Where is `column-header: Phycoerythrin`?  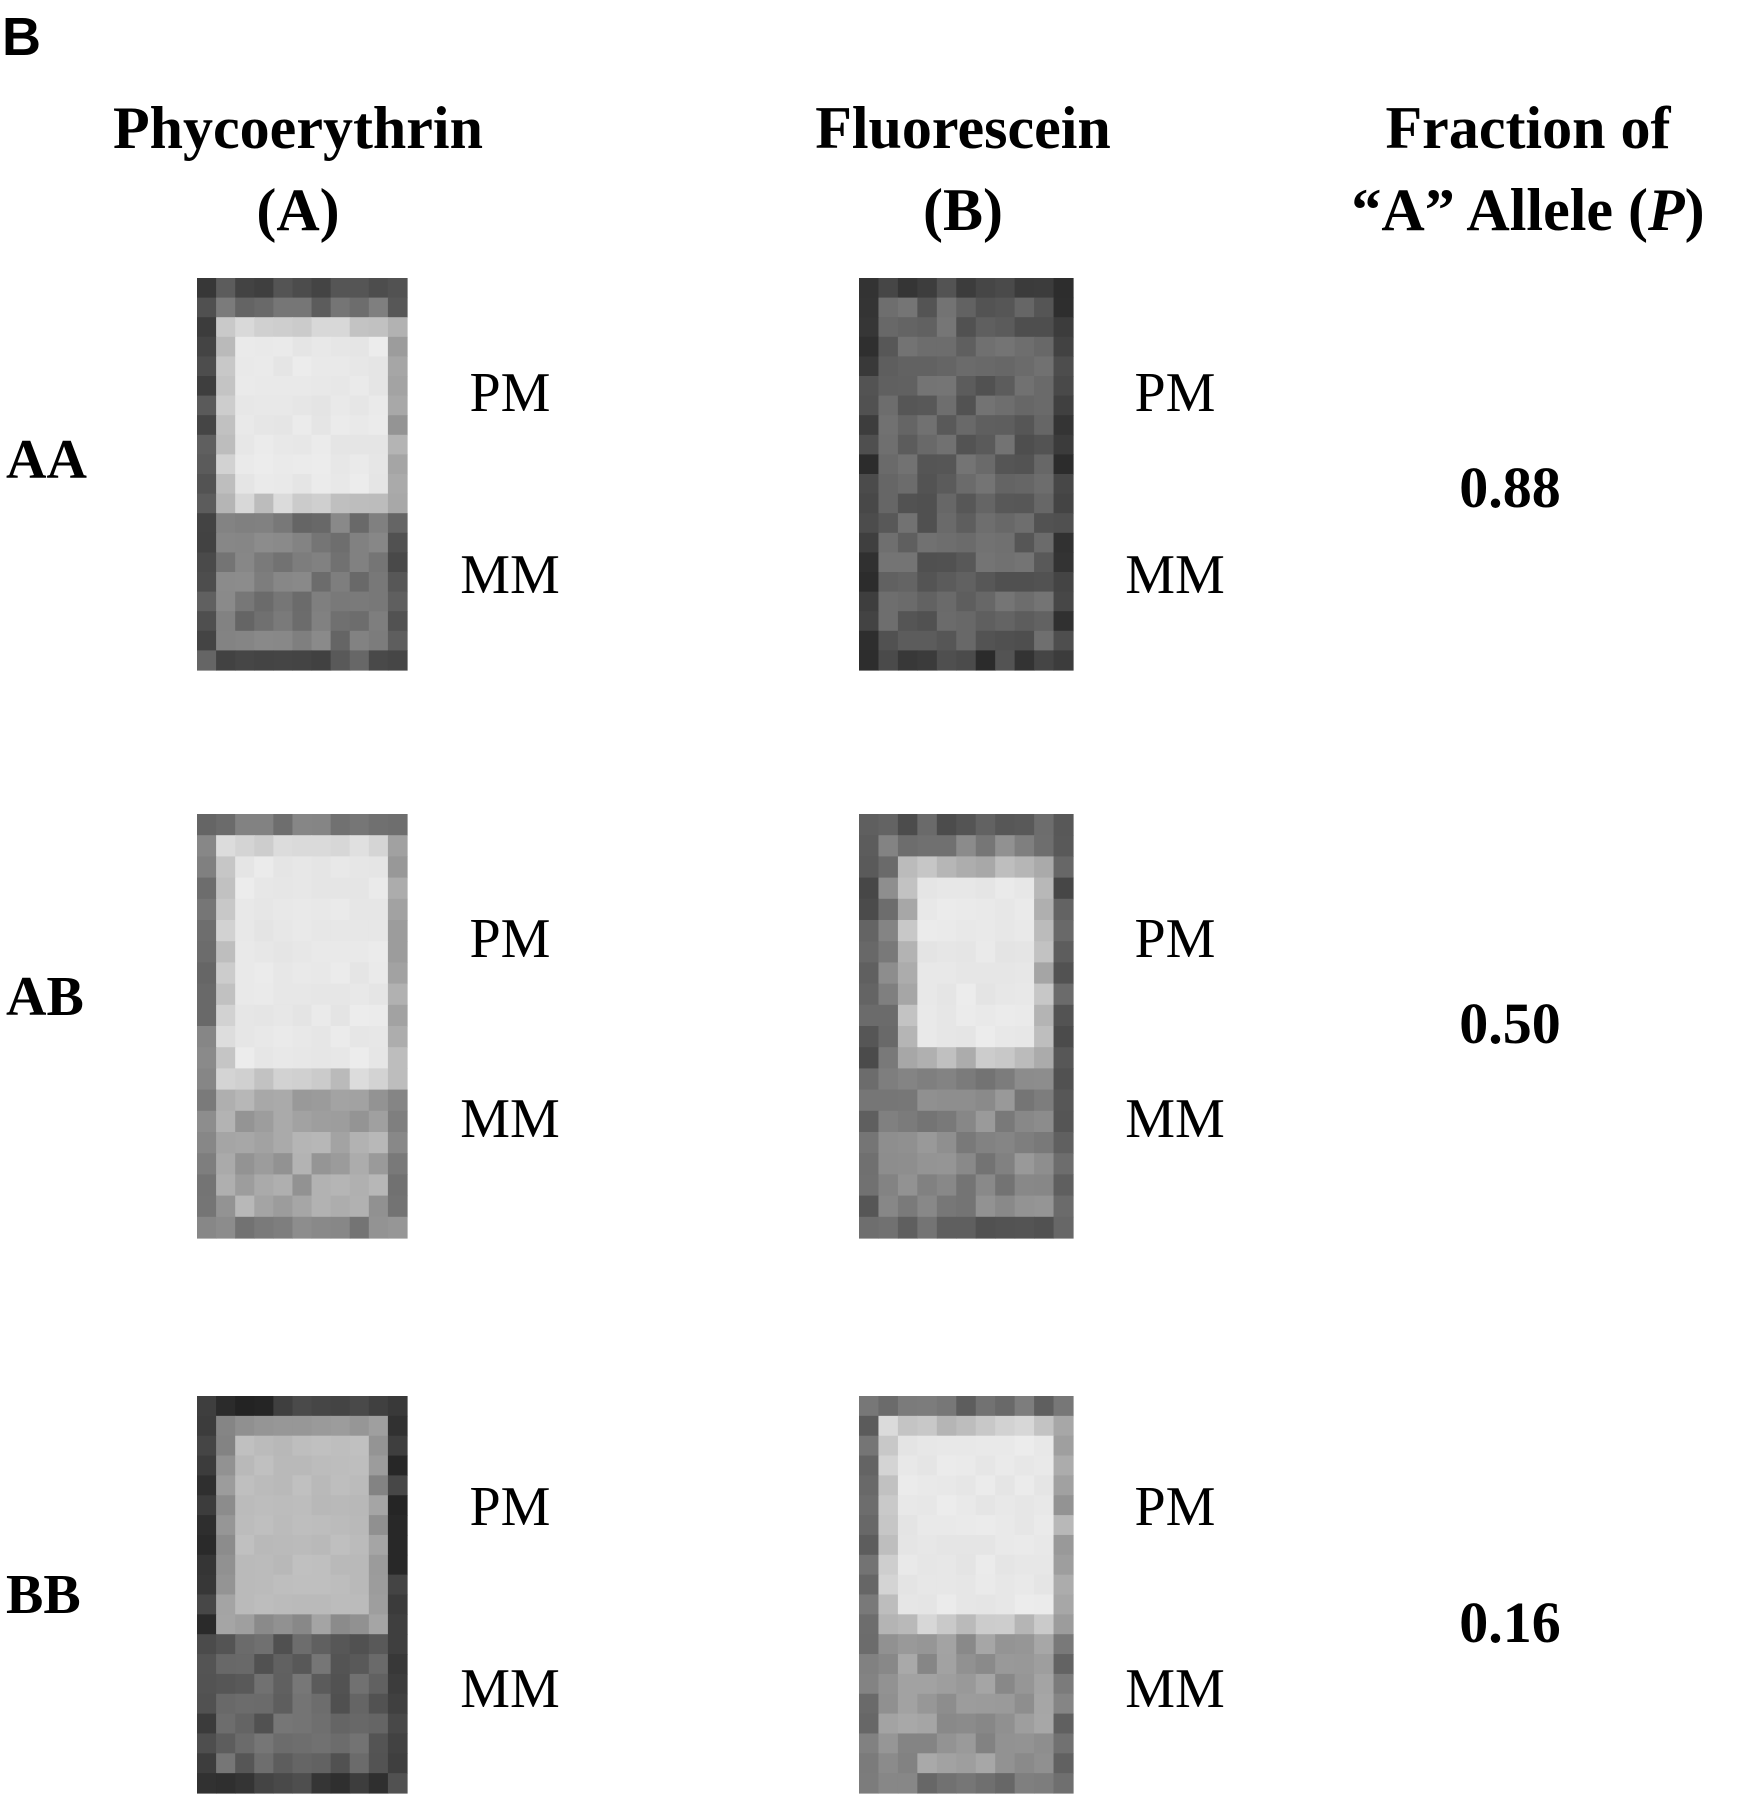
column-header: Phycoerythrin is located at coordinates (298, 128).